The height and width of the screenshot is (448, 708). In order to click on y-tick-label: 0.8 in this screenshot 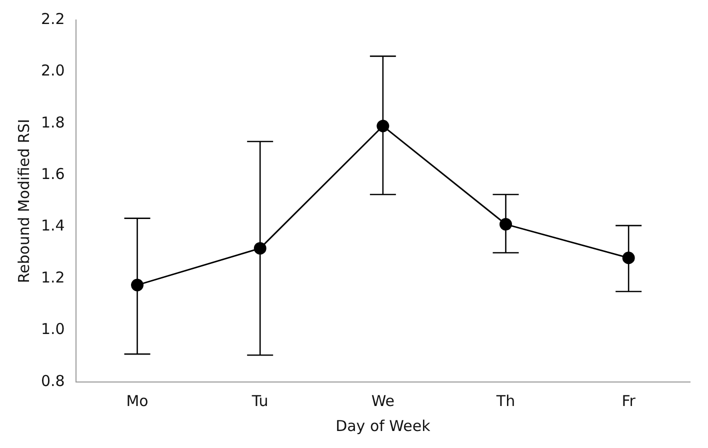, I will do `click(52, 381)`.